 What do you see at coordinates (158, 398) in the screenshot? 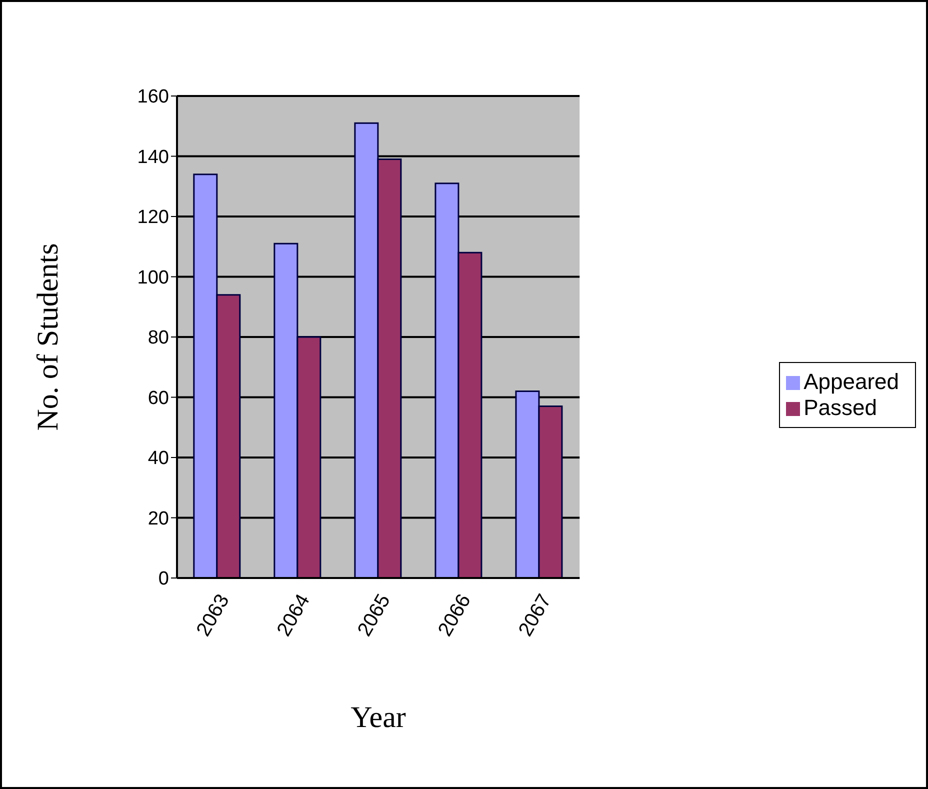
I see `y-tick-label: 60` at bounding box center [158, 398].